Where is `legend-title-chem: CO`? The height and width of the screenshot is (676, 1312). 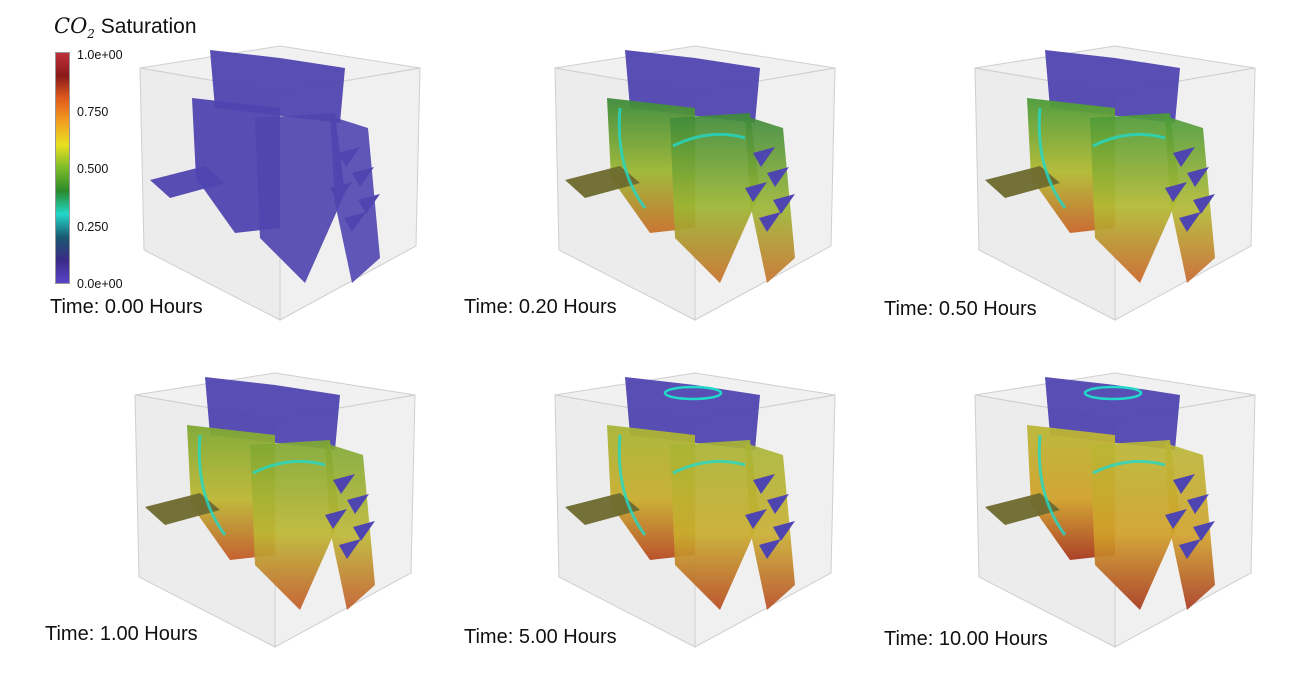
legend-title-chem: CO is located at coordinates (71, 26).